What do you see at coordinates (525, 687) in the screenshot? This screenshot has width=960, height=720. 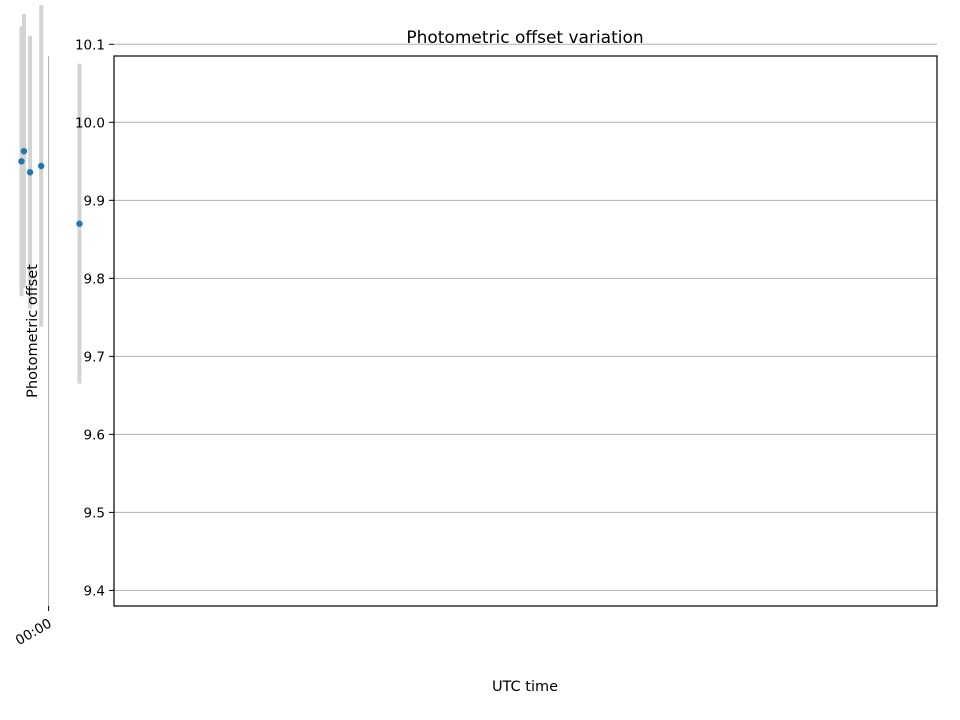 I see `x-axis-title: UTC time` at bounding box center [525, 687].